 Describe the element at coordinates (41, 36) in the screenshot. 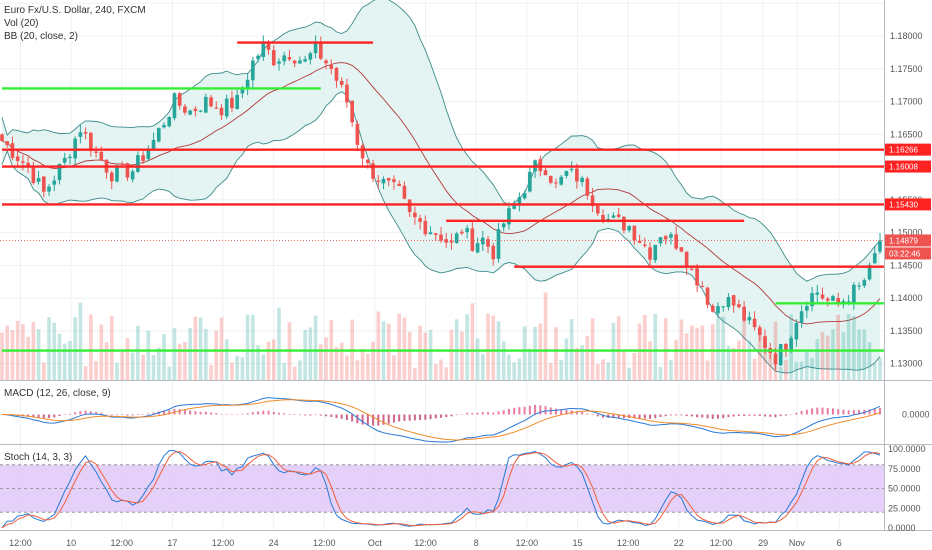

I see `bollinger-legend: BB (20, close, 2)` at that location.